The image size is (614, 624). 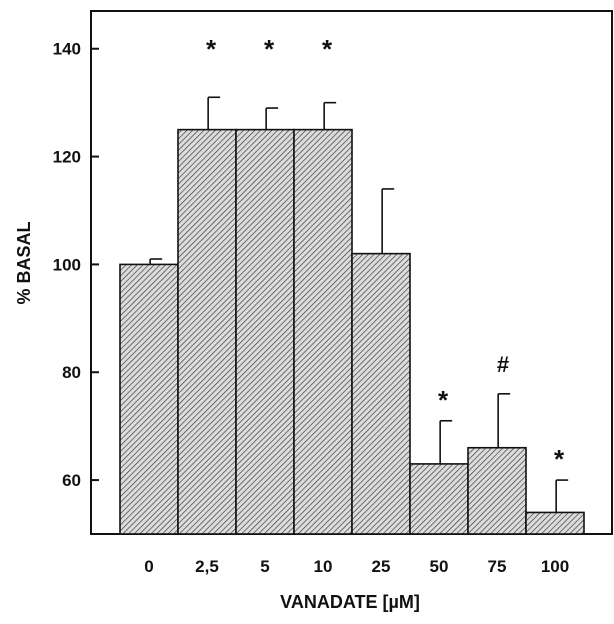 What do you see at coordinates (71, 480) in the screenshot?
I see `y-tick-label: 60` at bounding box center [71, 480].